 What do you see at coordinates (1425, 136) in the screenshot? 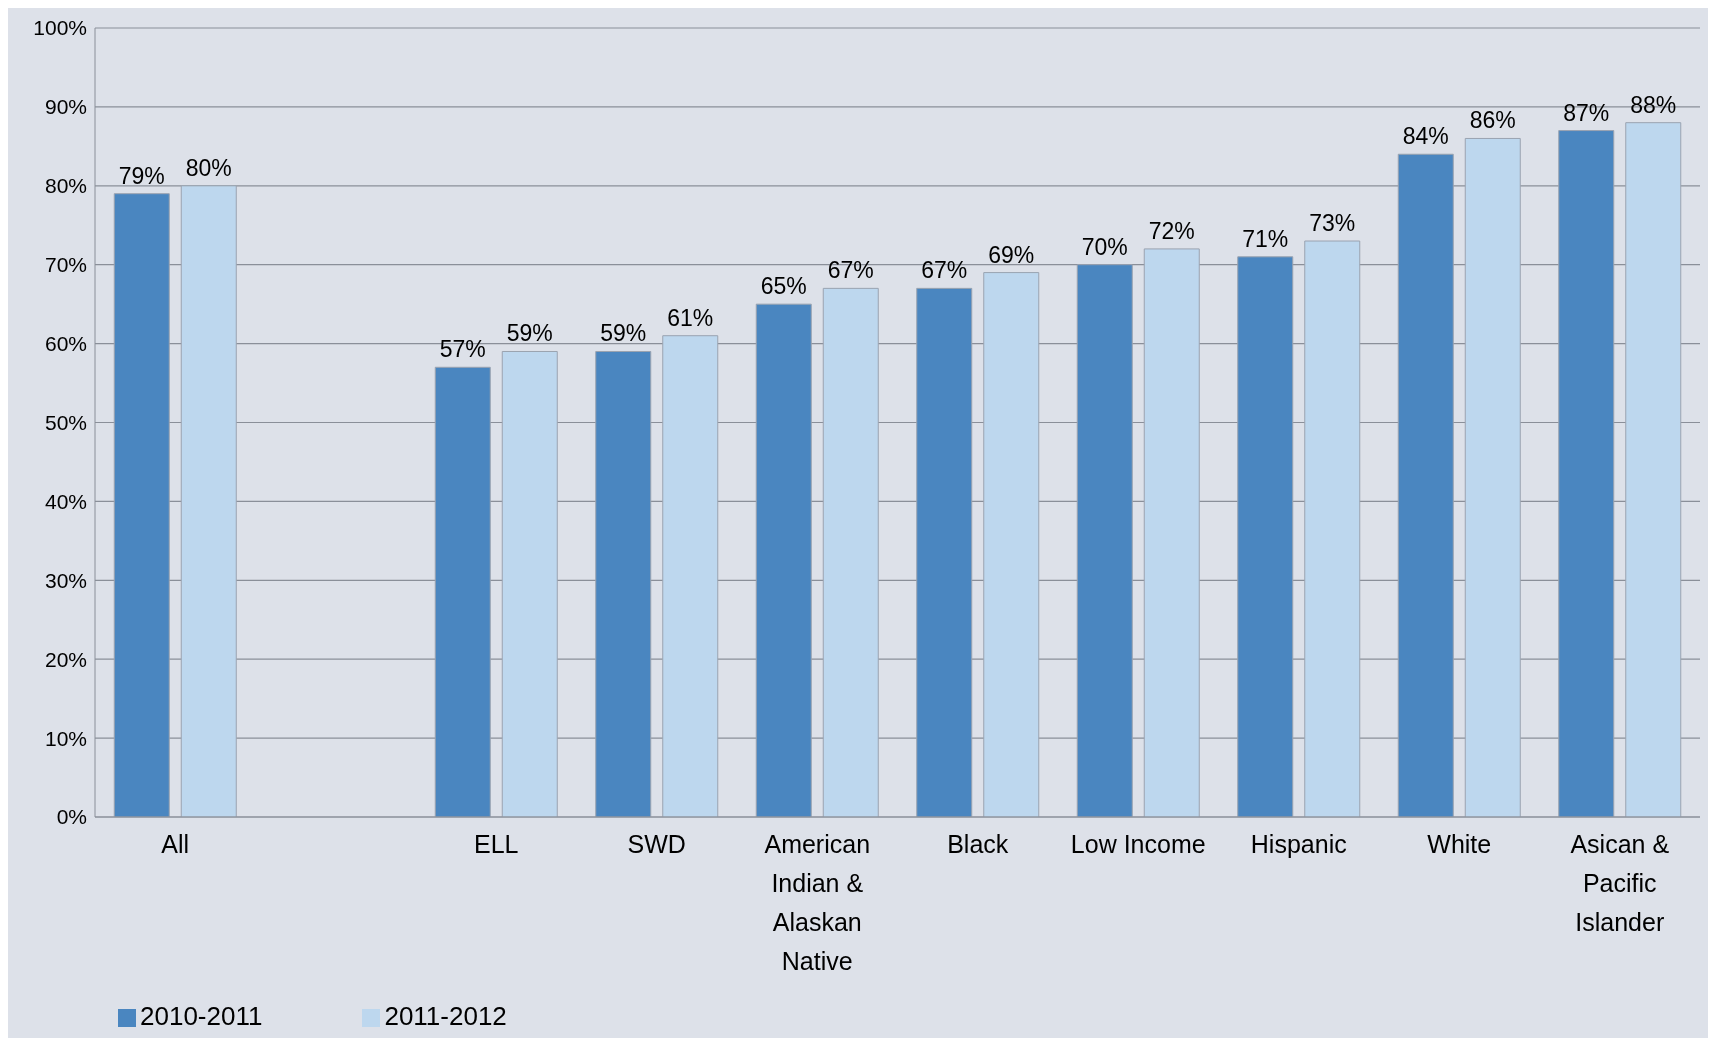
I see `data-label: 84%` at bounding box center [1425, 136].